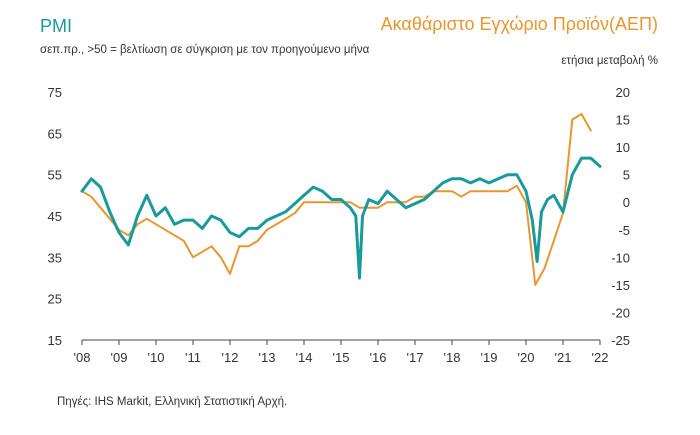 This screenshot has width=700, height=435. I want to click on right-y-tick-label: 15, so click(623, 120).